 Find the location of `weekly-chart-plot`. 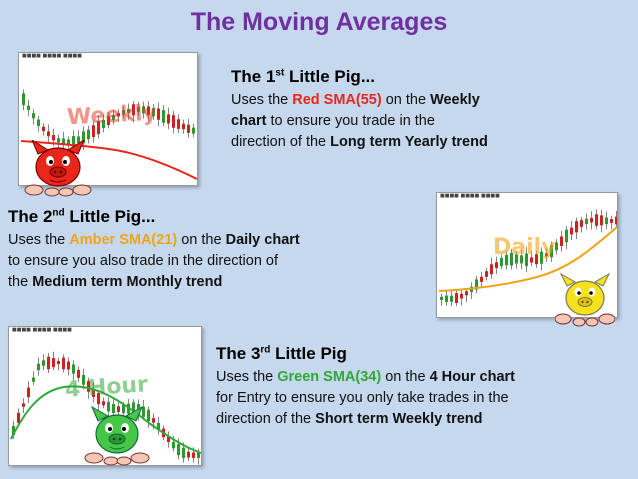

weekly-chart-plot is located at coordinates (108, 134).